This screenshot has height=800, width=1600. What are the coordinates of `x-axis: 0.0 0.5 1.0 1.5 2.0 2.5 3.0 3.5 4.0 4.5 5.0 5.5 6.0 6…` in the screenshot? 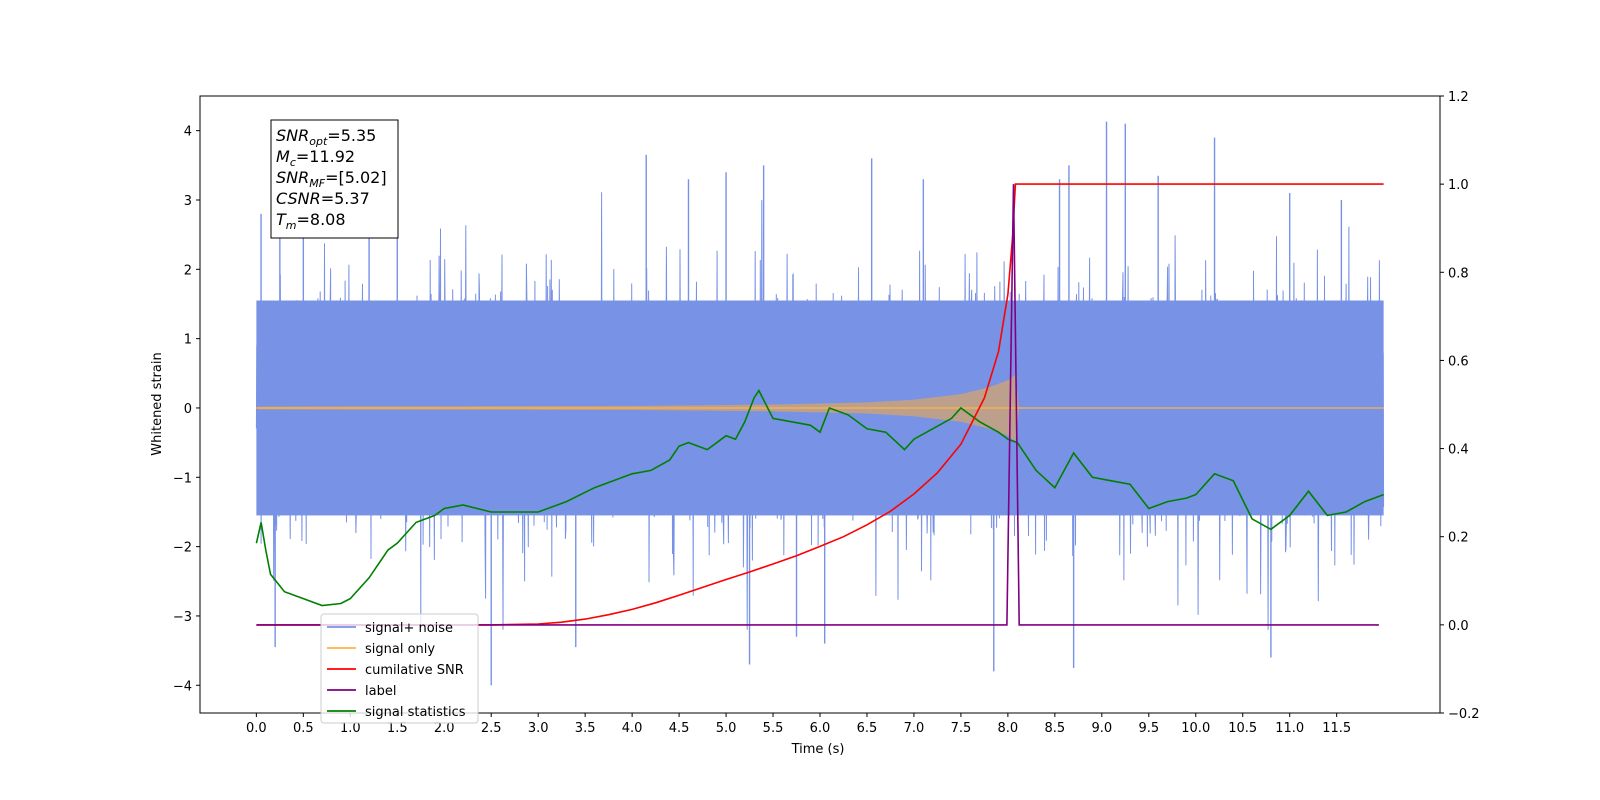 It's located at (798, 724).